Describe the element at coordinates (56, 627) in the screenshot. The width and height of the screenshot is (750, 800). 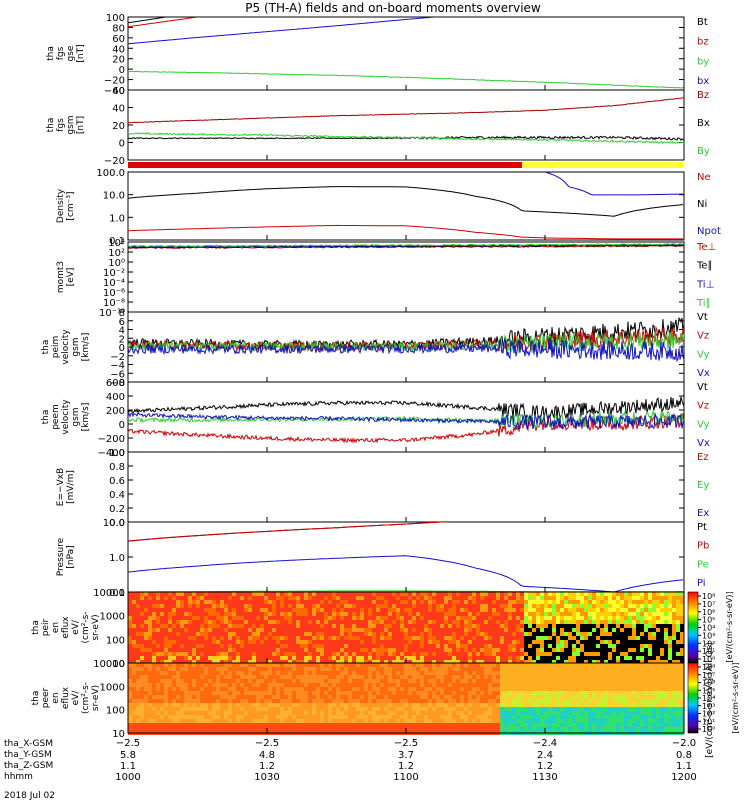
I see `panel-8-ylabel: en` at that location.